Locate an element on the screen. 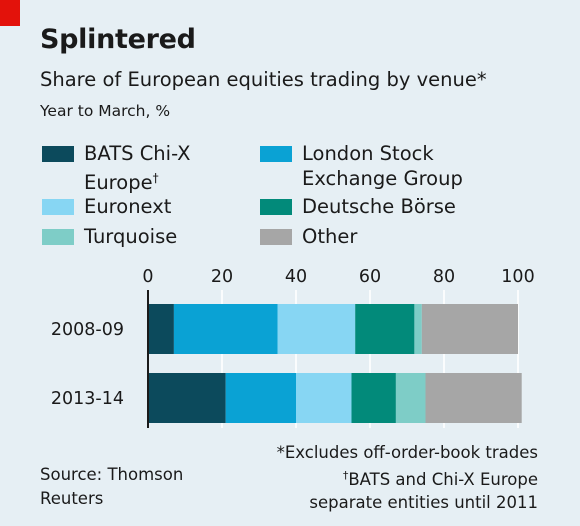 The image size is (580, 526). legend-swatch-other is located at coordinates (276, 237).